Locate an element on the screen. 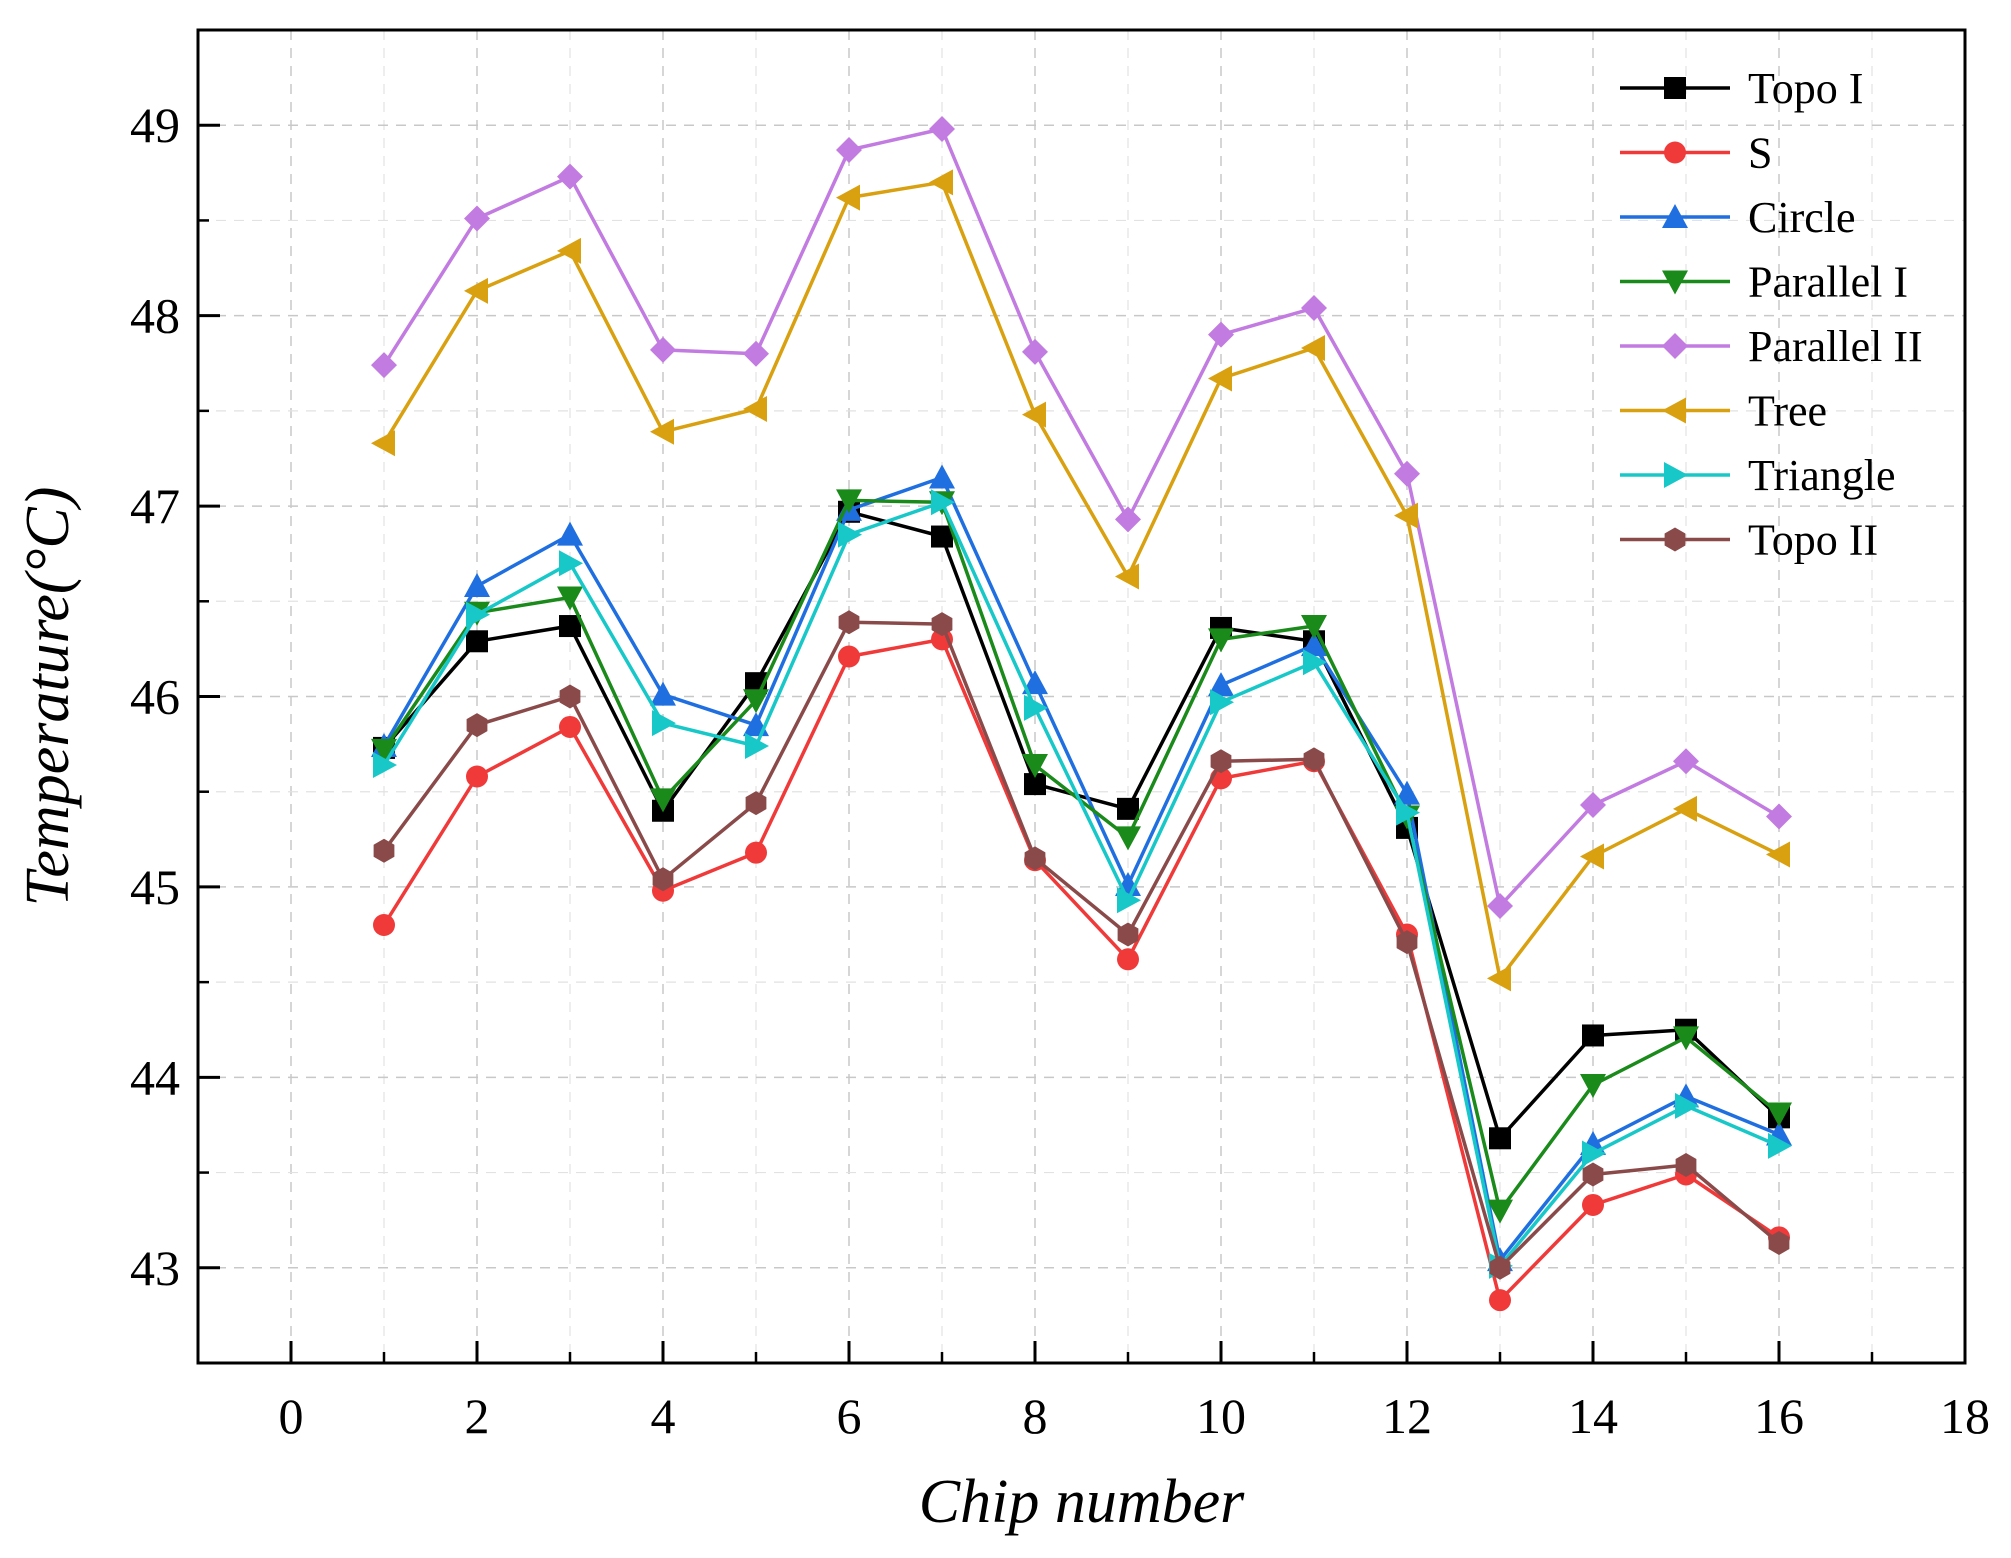 The height and width of the screenshot is (1558, 2011). legend-marker-tree is located at coordinates (1674, 410).